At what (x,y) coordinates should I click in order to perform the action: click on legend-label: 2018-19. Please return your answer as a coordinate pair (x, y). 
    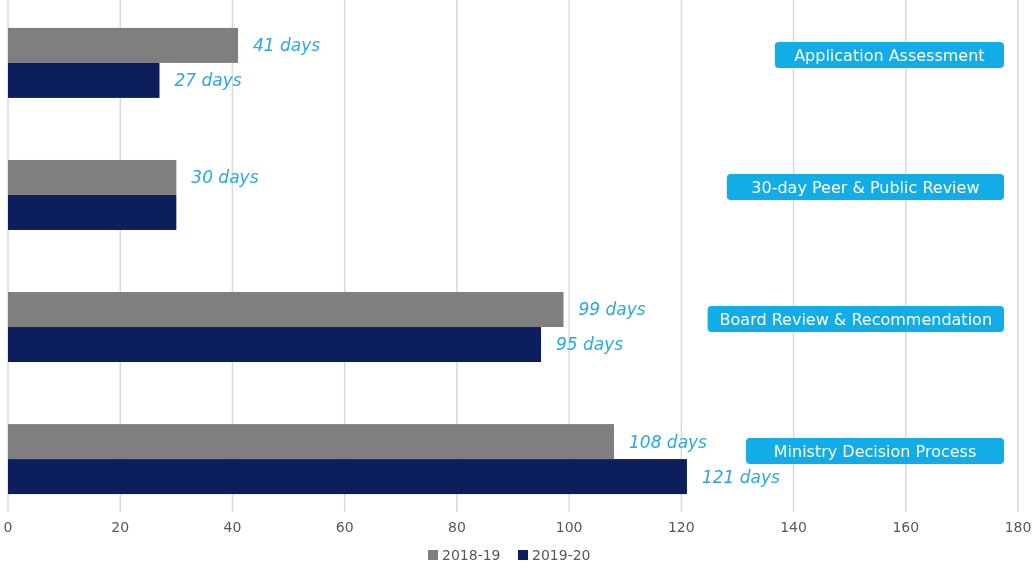
    Looking at the image, I should click on (471, 555).